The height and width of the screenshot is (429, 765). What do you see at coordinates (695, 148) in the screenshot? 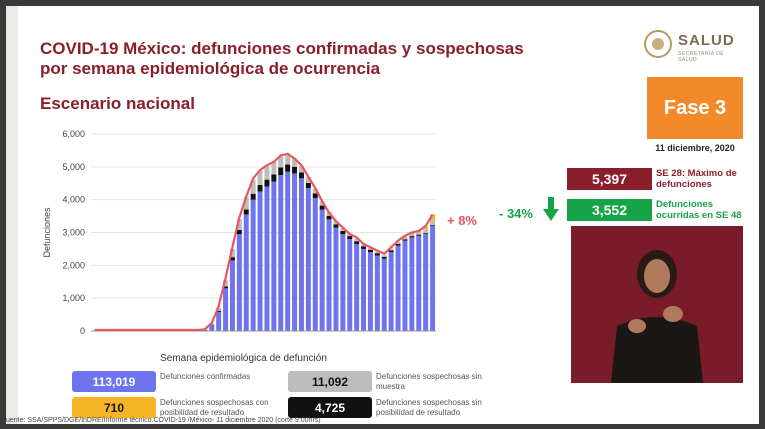
I see `phase-date: 11 diciembre, 2020` at bounding box center [695, 148].